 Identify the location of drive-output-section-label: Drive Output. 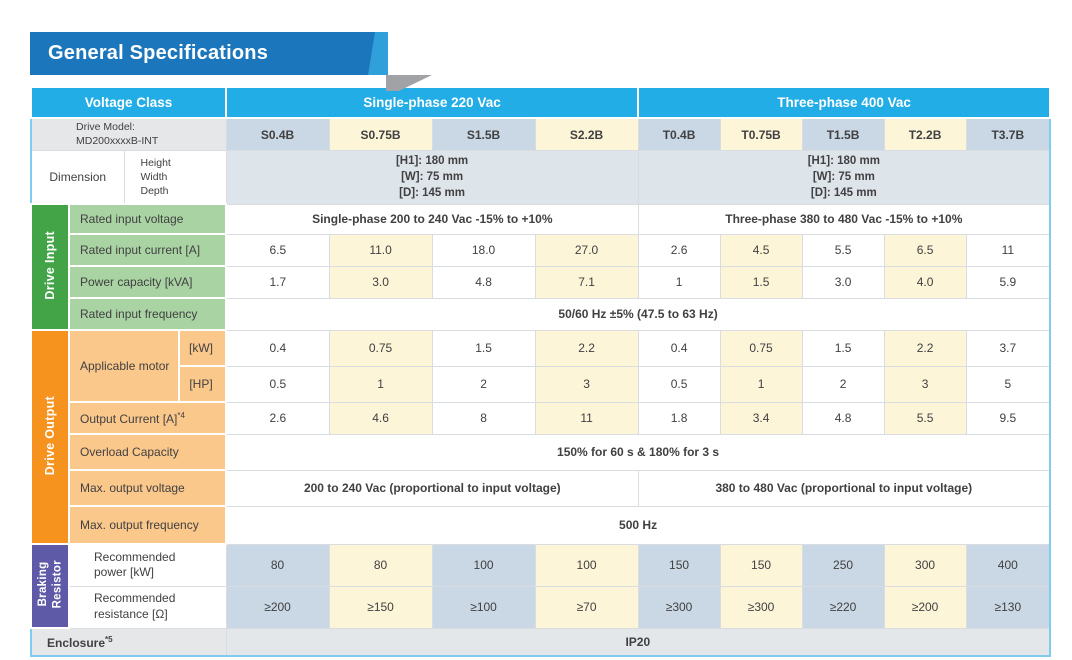
(50, 435).